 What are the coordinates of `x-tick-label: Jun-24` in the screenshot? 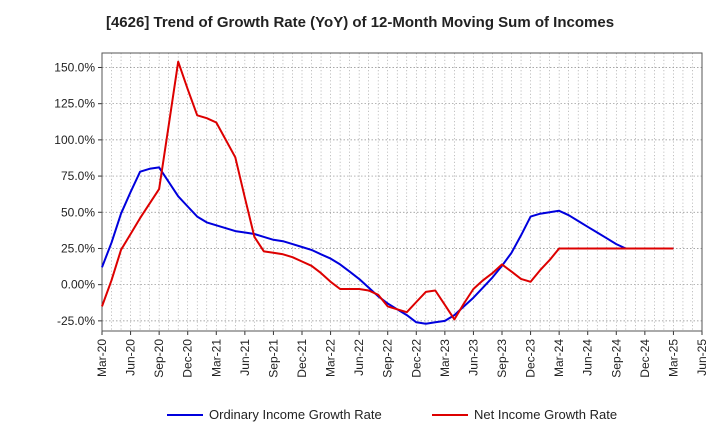 It's located at (588, 357).